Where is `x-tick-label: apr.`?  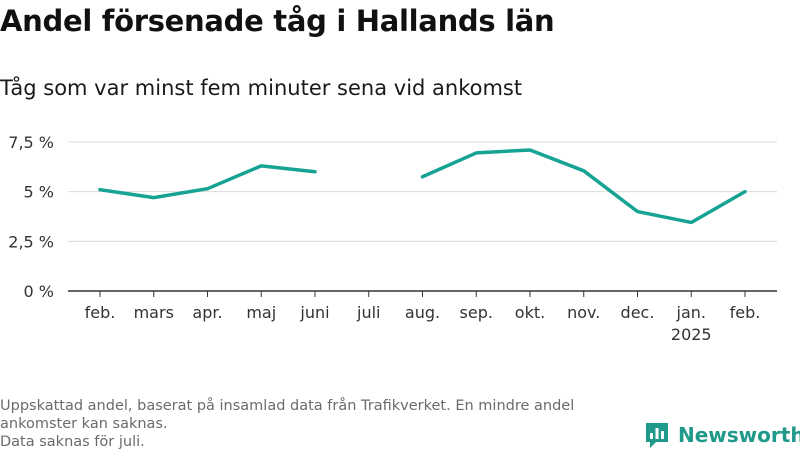 x-tick-label: apr. is located at coordinates (207, 312).